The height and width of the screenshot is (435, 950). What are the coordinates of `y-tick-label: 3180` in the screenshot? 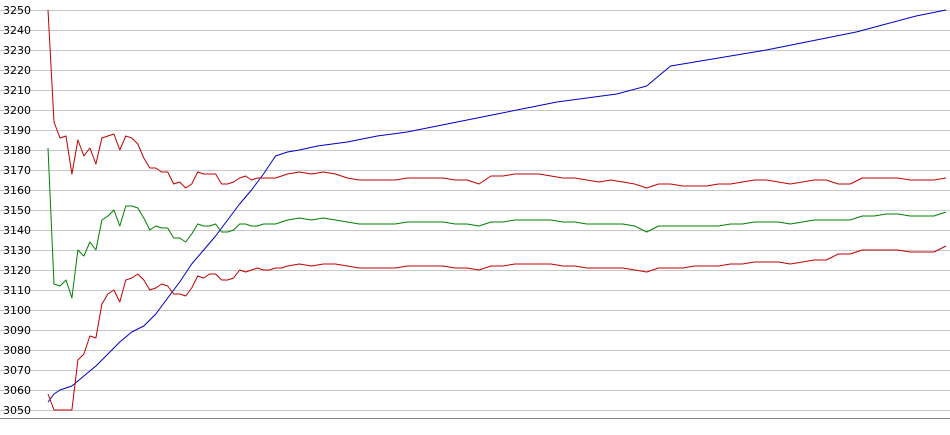 It's located at (17, 150).